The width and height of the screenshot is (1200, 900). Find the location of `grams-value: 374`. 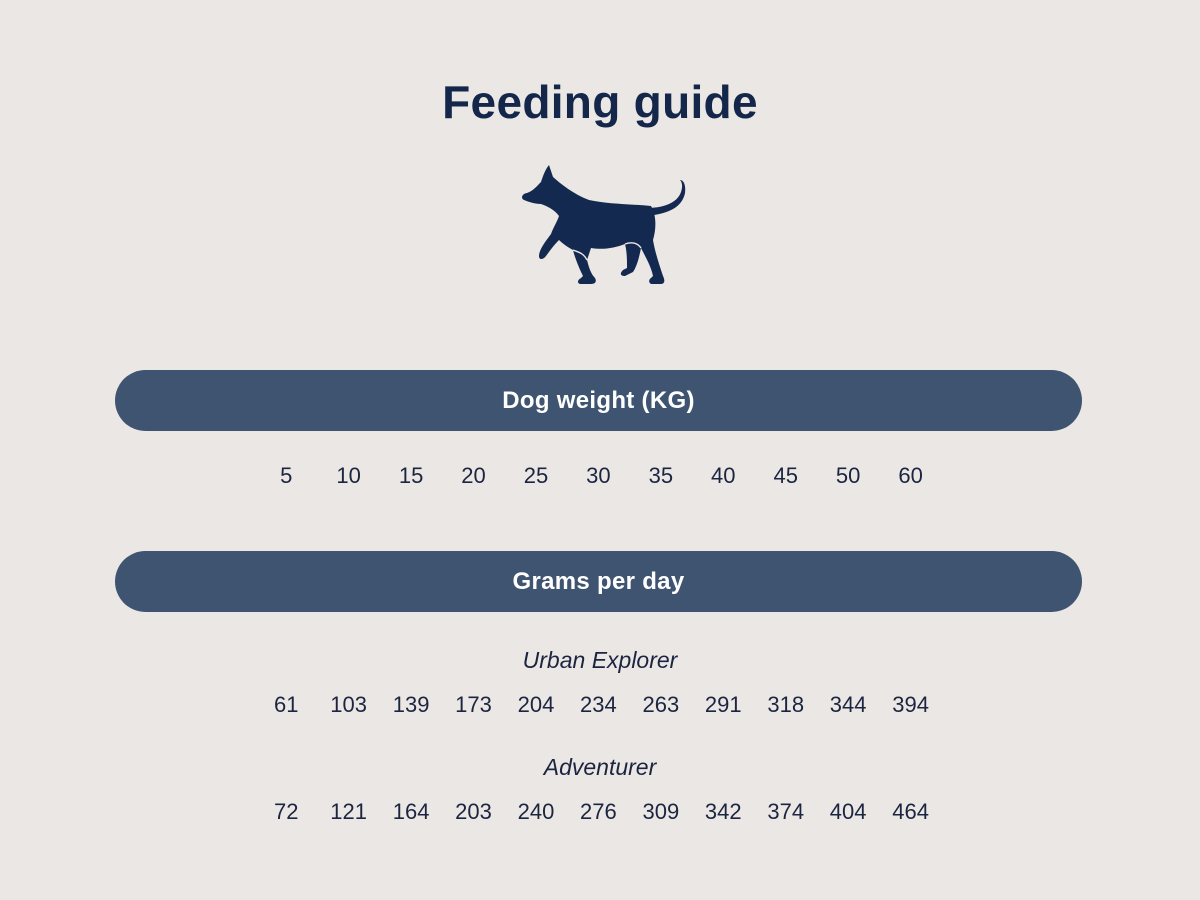

grams-value: 374 is located at coordinates (786, 811).